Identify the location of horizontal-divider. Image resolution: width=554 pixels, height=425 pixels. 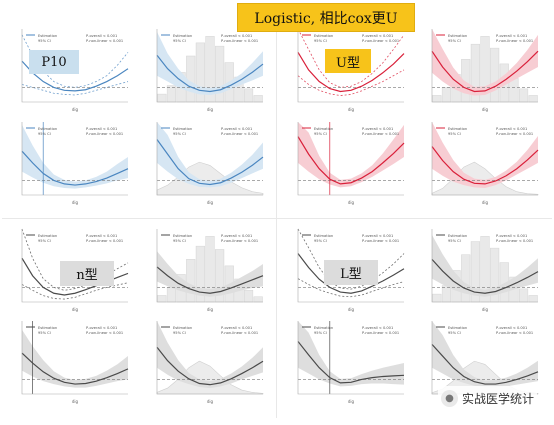
(277, 218).